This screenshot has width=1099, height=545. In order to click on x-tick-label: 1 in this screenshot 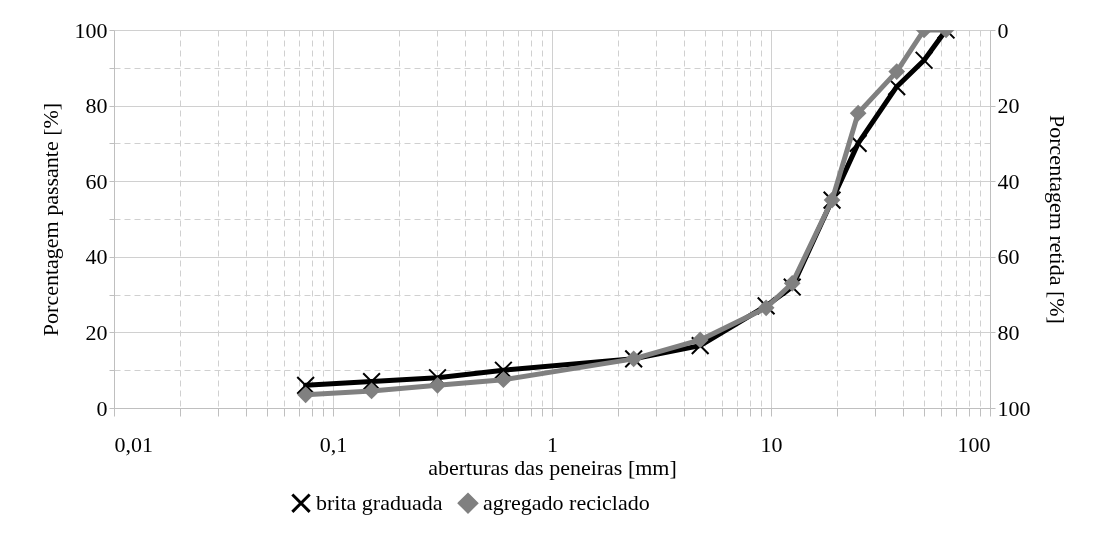, I will do `click(552, 444)`.